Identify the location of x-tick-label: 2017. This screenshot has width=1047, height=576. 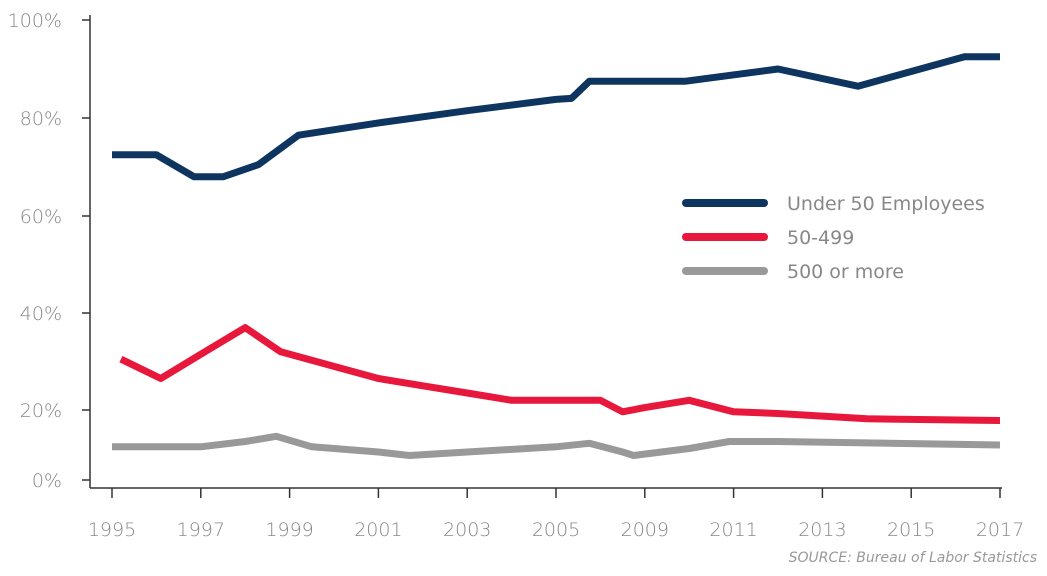
(1000, 530).